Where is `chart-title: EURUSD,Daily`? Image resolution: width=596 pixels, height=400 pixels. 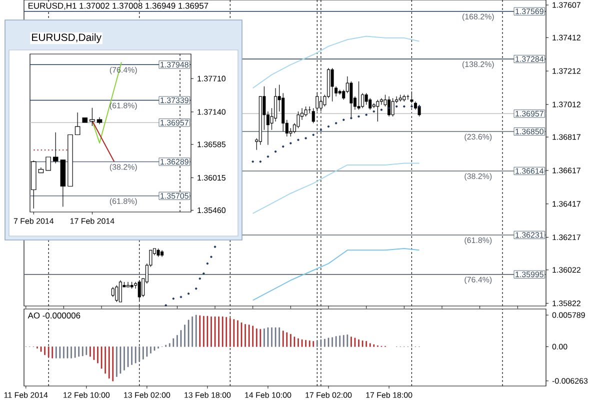 chart-title: EURUSD,Daily is located at coordinates (67, 38).